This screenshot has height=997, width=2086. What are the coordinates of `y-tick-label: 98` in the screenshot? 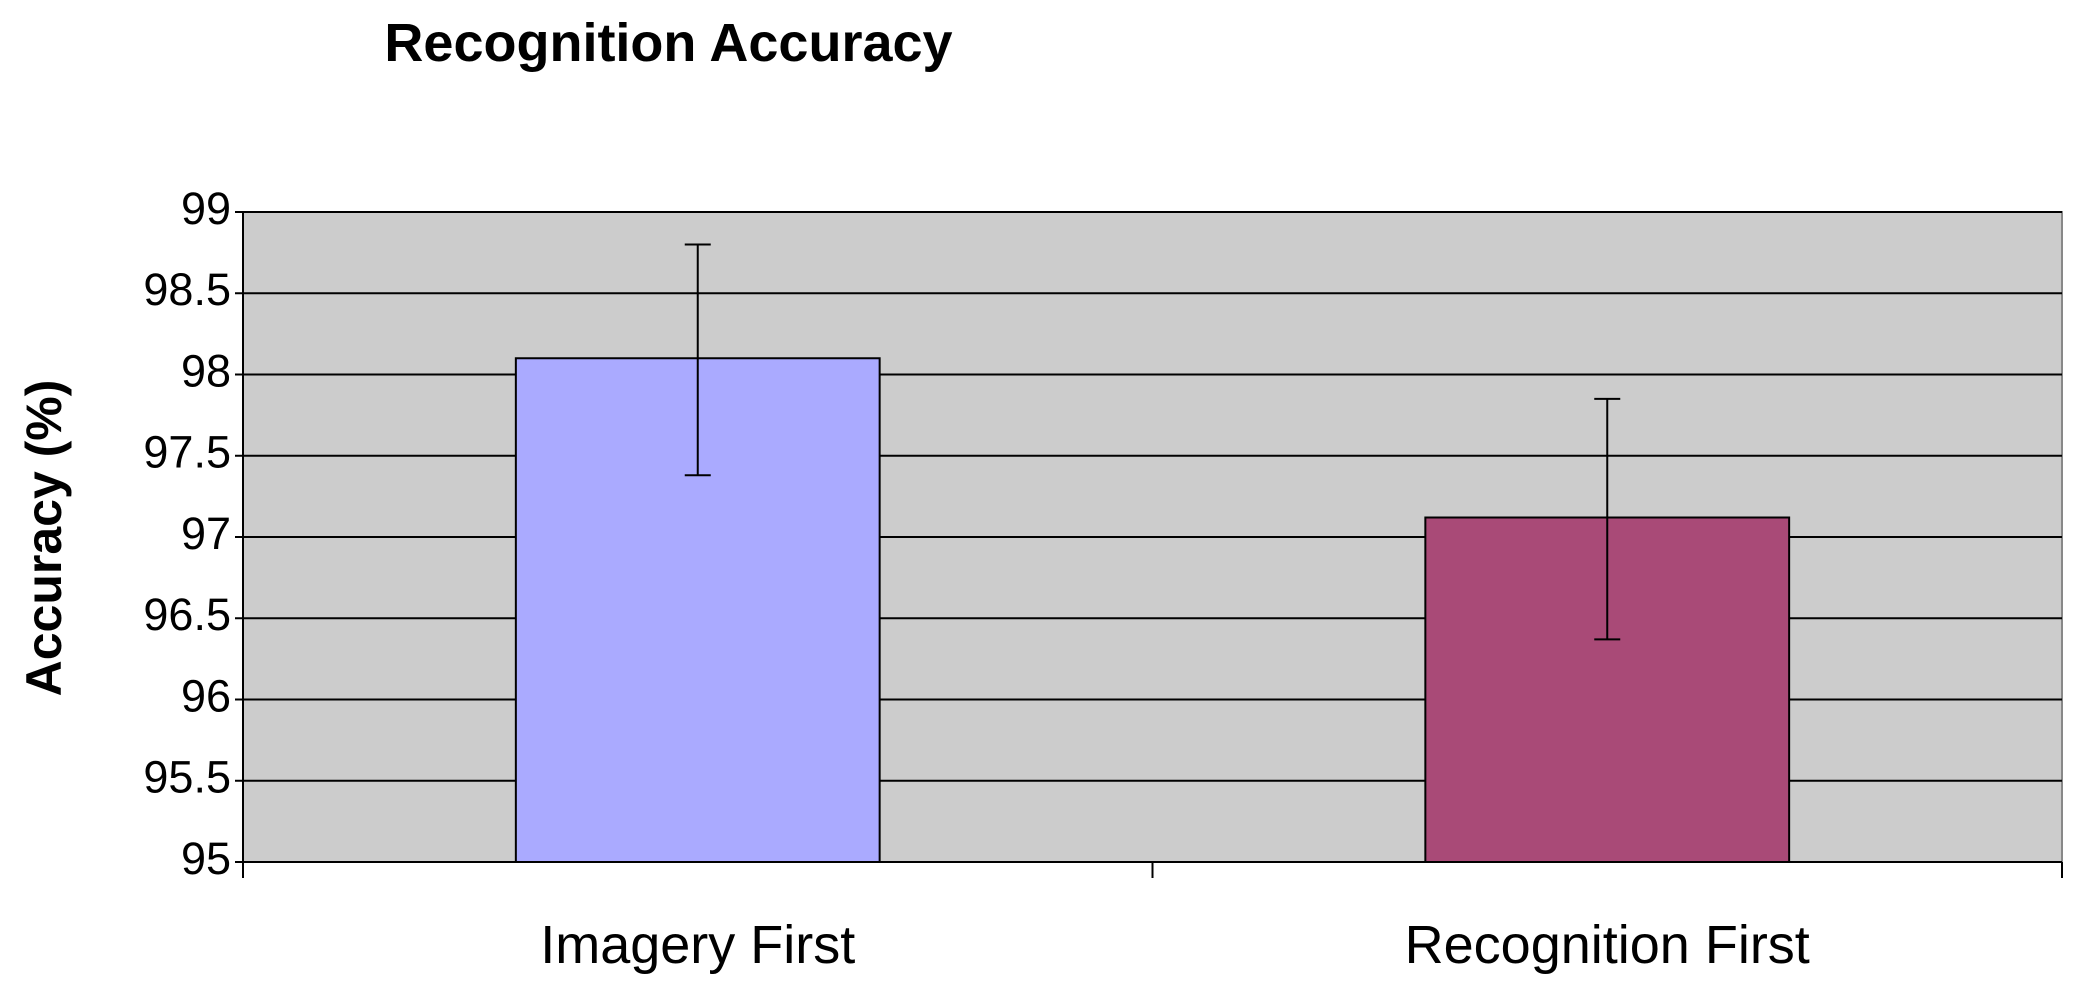 It's located at (206, 370).